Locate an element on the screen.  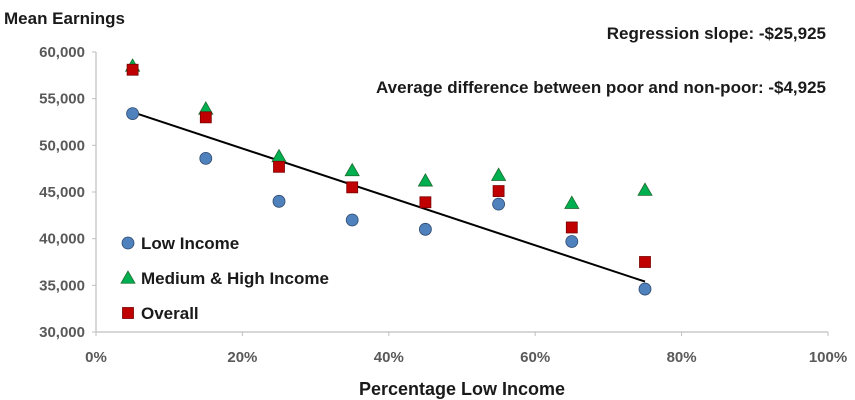
legend: Low Income Medium & High Income Overall is located at coordinates (224, 278).